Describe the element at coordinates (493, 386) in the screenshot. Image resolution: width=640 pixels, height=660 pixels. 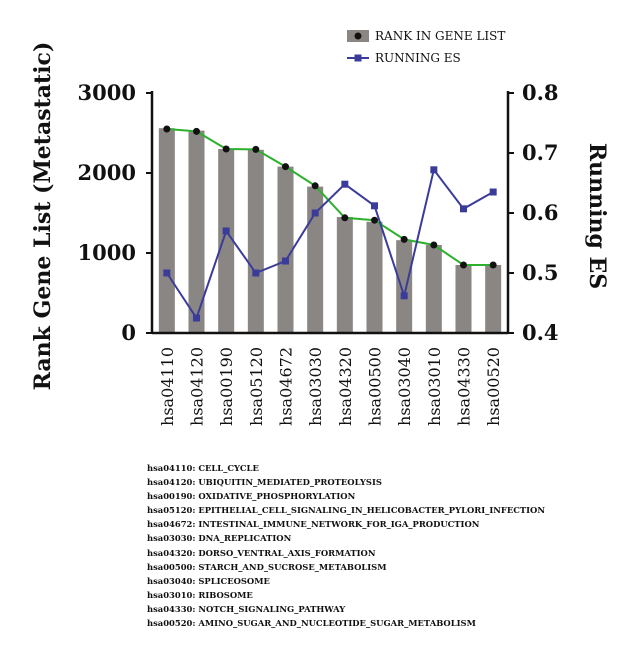
I see `x-tick-label-hsa00520: hsa00520` at that location.